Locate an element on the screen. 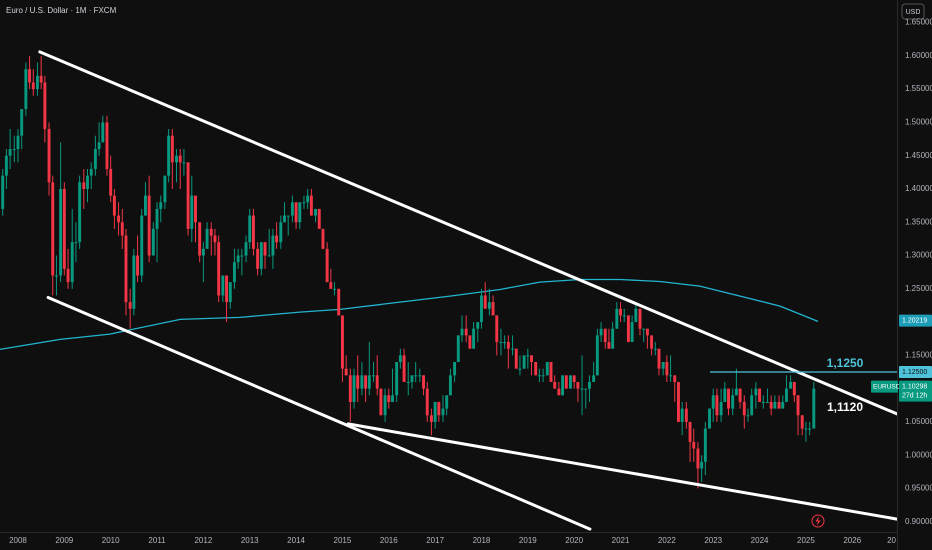  currency-label: USD is located at coordinates (913, 12).